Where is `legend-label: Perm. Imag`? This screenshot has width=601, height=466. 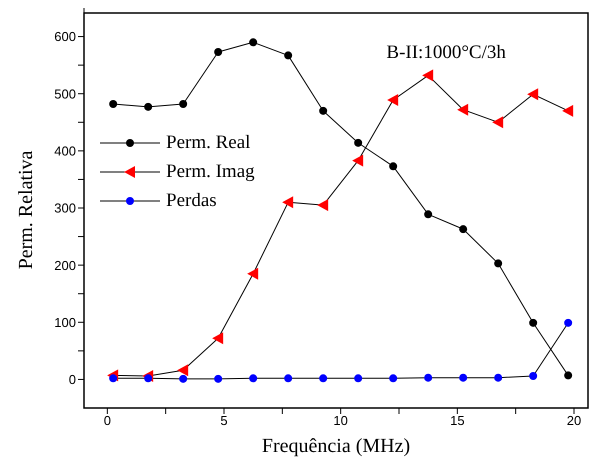 legend-label: Perm. Imag is located at coordinates (210, 172).